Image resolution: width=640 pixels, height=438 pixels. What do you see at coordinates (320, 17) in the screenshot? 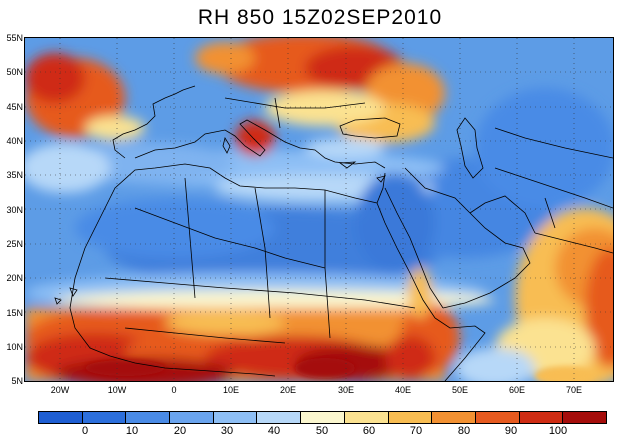
I see `map-title: RH 850 15Z02SEP2010` at bounding box center [320, 17].